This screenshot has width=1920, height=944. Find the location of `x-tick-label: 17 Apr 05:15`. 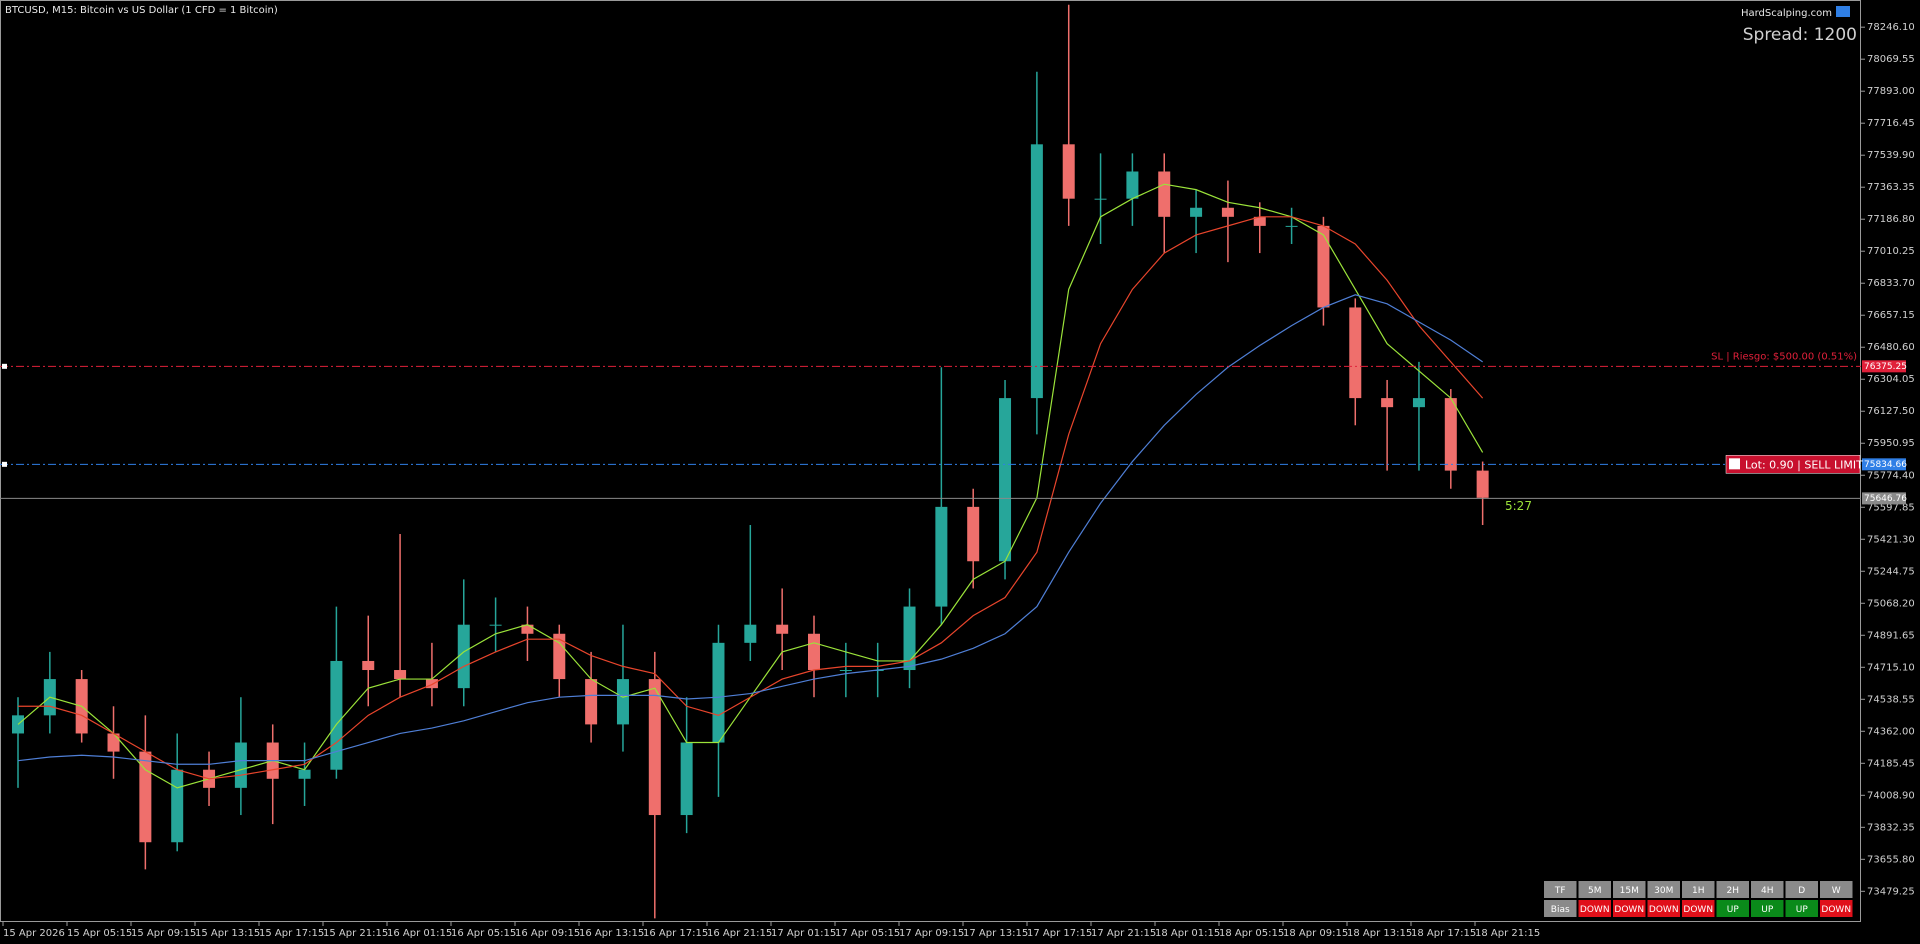

x-tick-label: 17 Apr 05:15 is located at coordinates (867, 933).